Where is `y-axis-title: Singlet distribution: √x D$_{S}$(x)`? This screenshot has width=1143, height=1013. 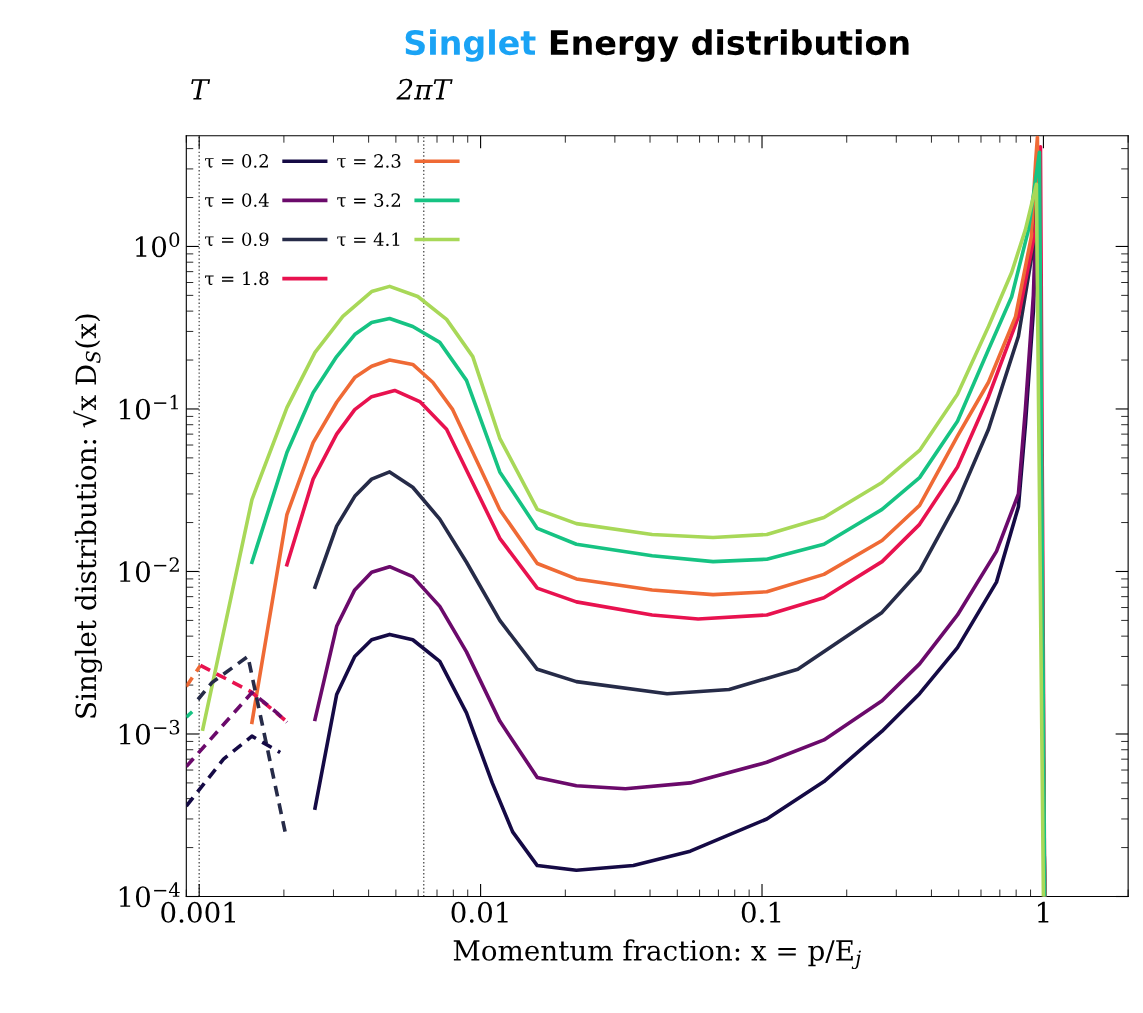 y-axis-title: Singlet distribution: √x D$_{S}$(x) is located at coordinates (88, 516).